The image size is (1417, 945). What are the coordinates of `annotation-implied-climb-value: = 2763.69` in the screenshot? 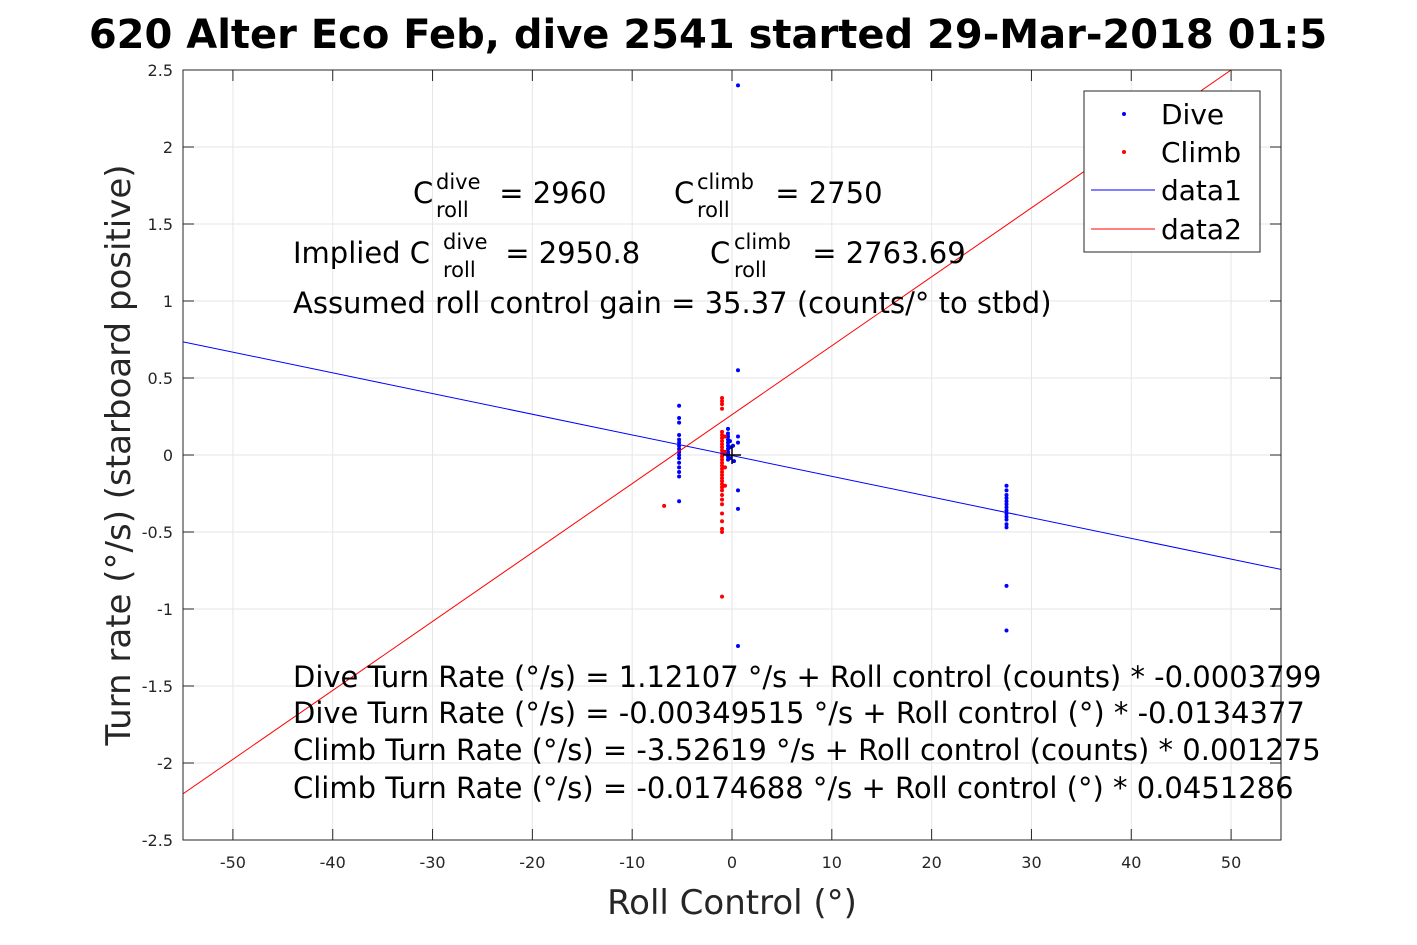 It's located at (884, 253).